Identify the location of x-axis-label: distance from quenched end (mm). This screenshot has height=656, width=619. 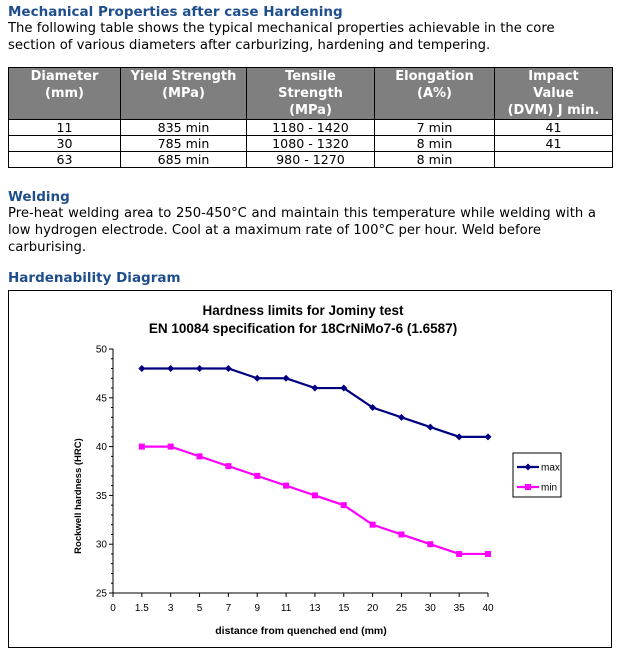
(301, 631).